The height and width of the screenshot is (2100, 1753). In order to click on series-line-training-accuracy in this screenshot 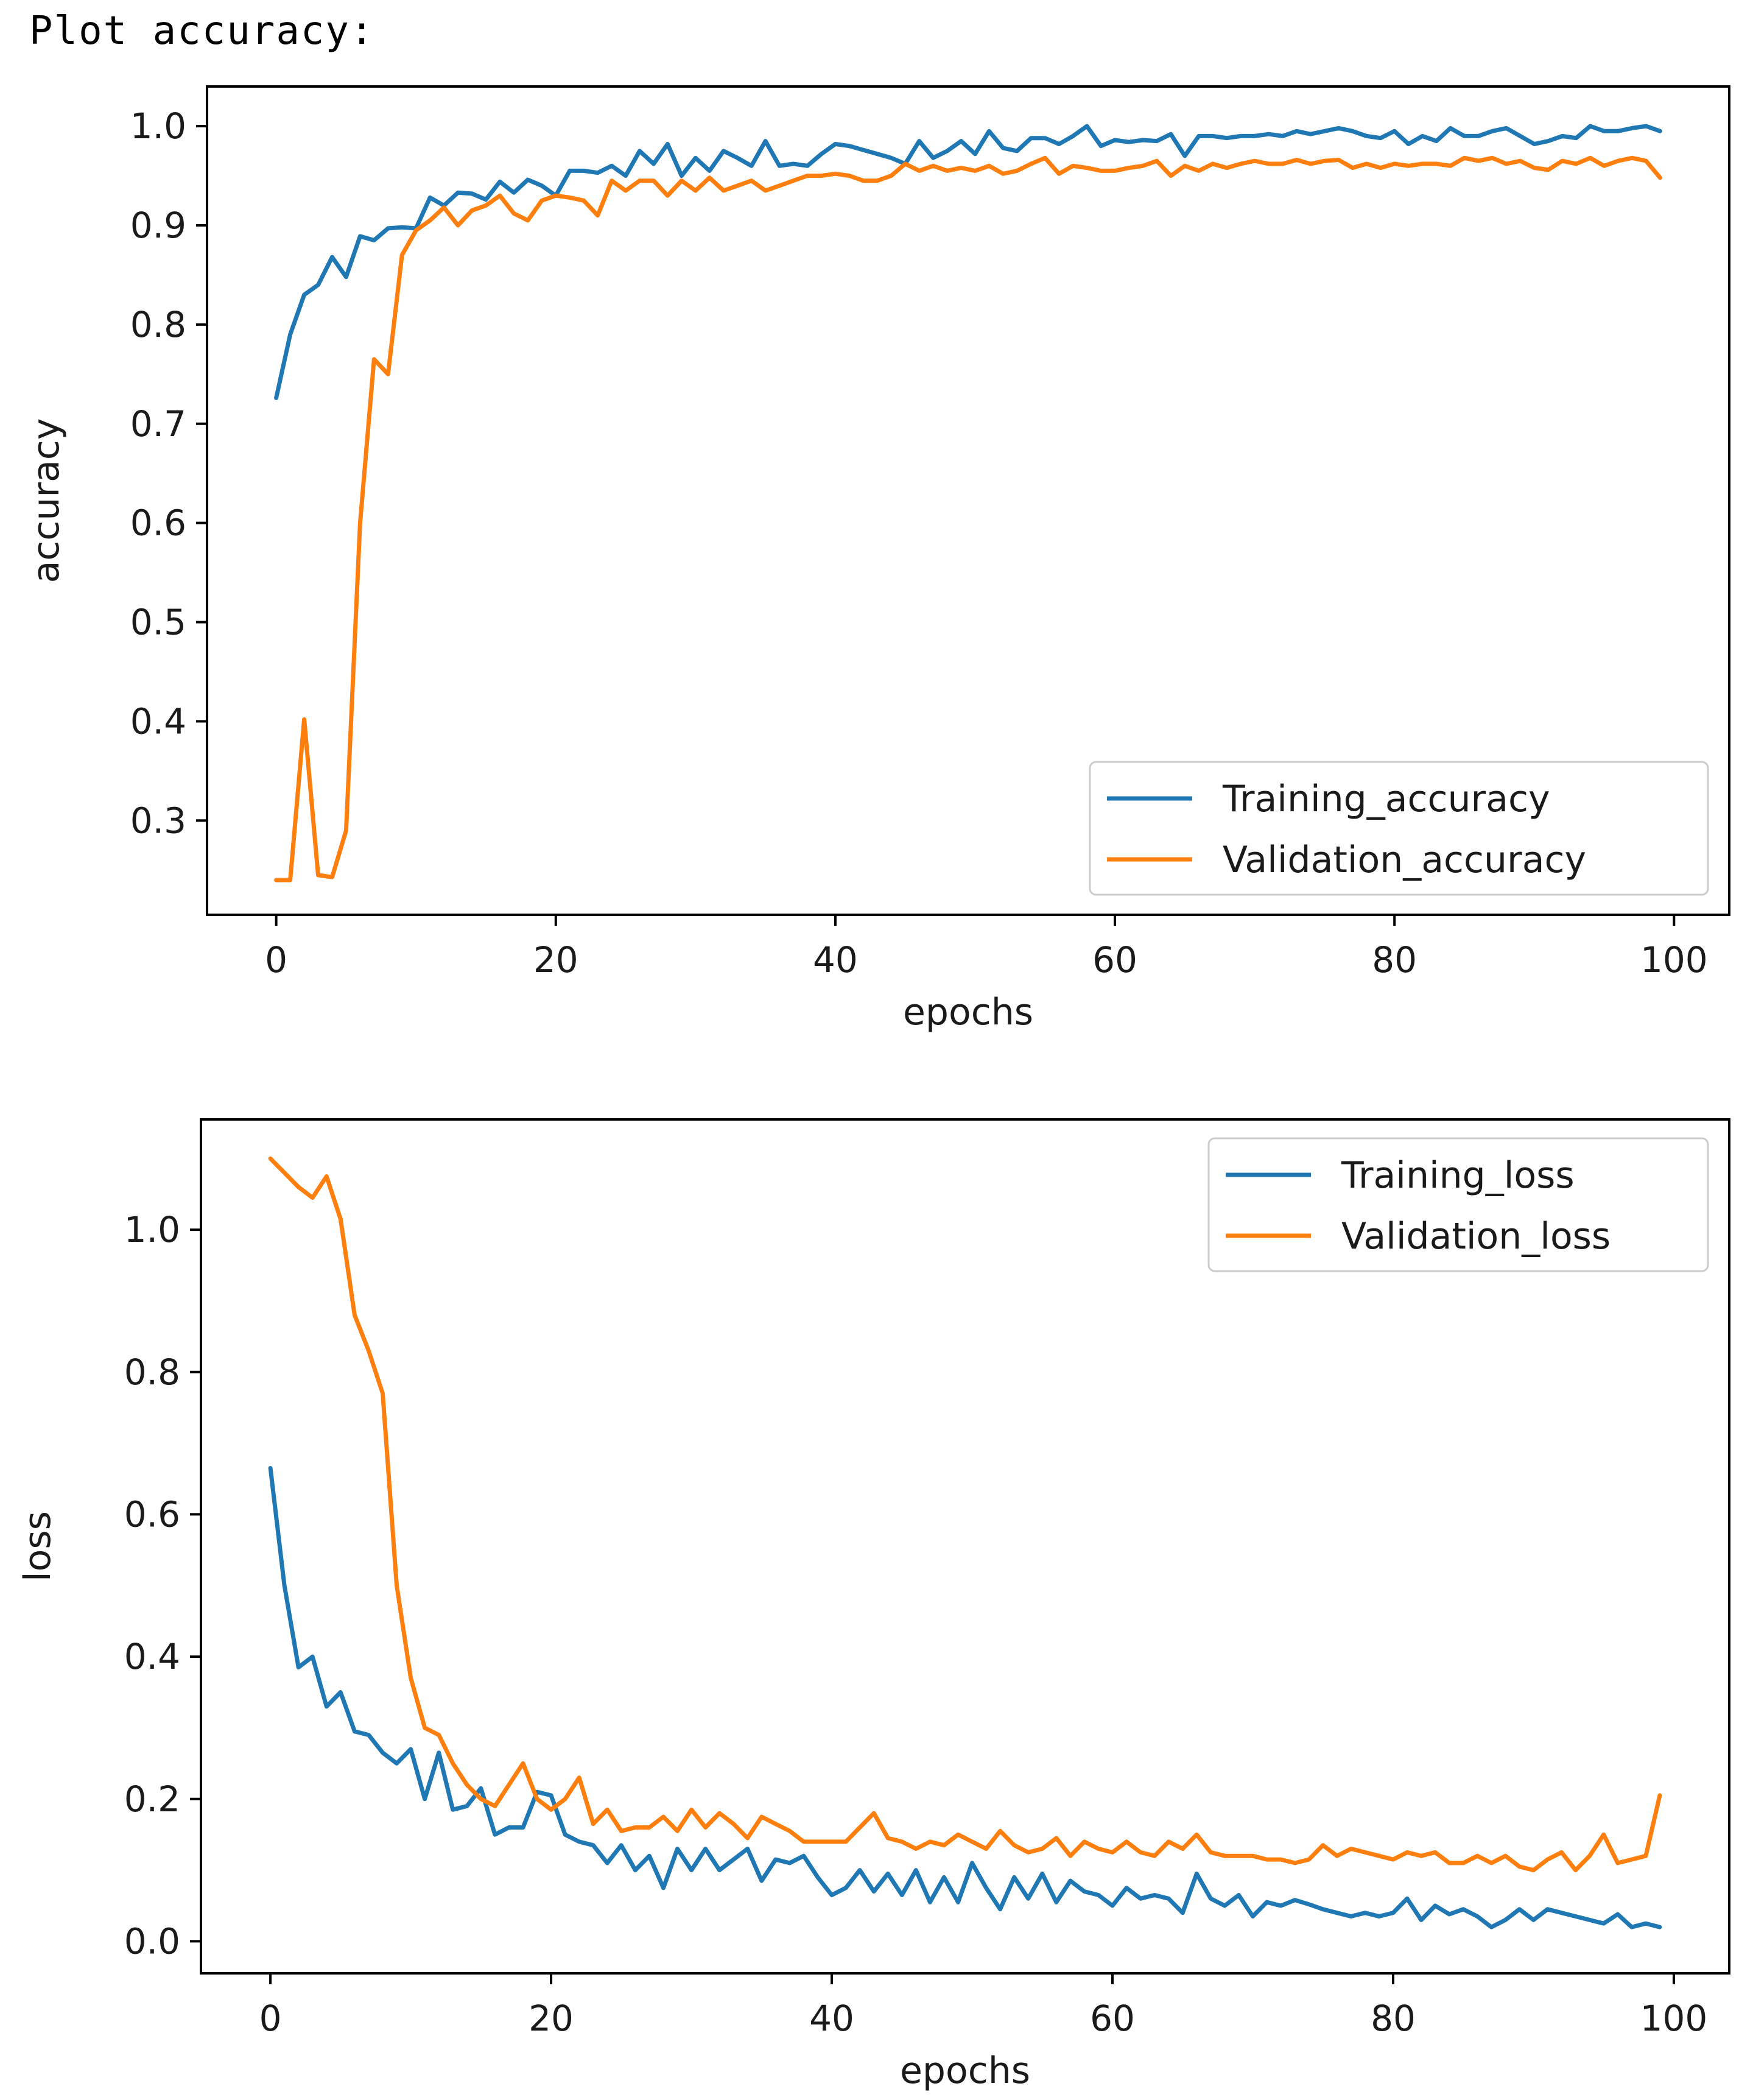, I will do `click(968, 262)`.